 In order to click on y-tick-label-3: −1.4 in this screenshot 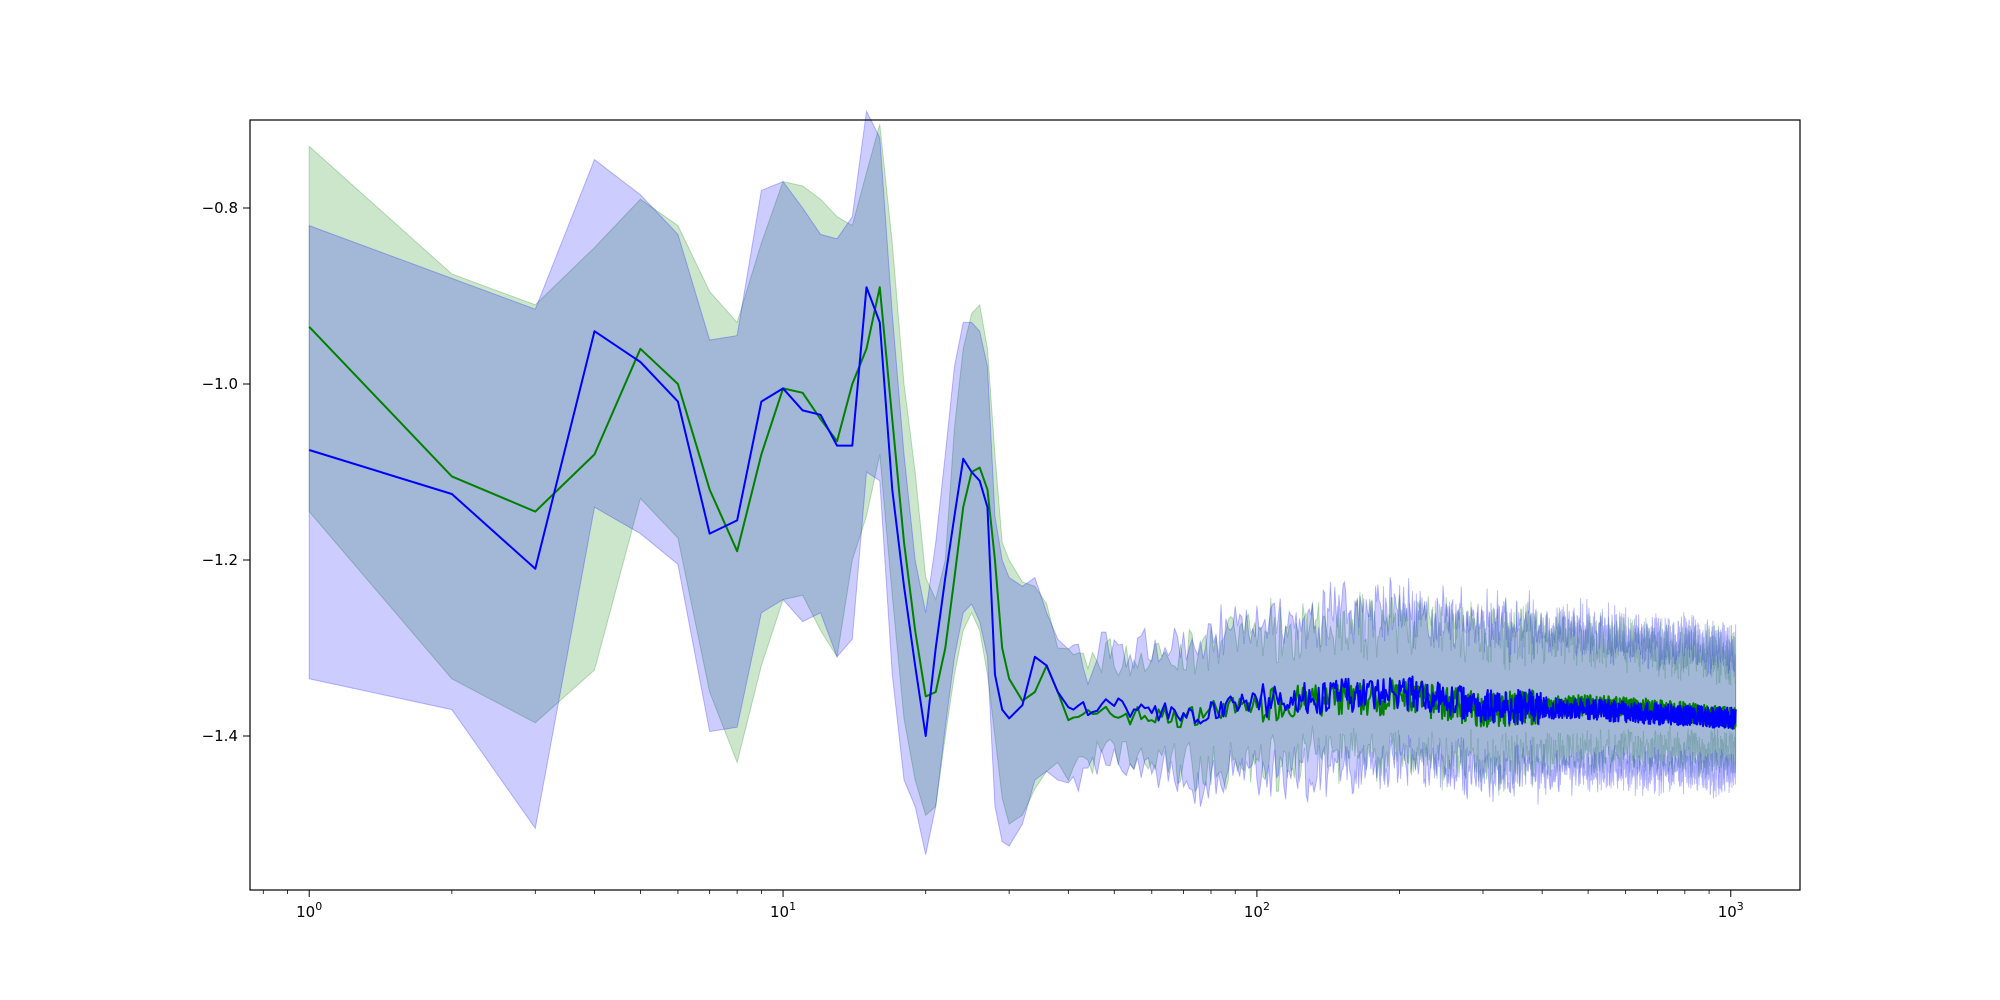, I will do `click(220, 736)`.